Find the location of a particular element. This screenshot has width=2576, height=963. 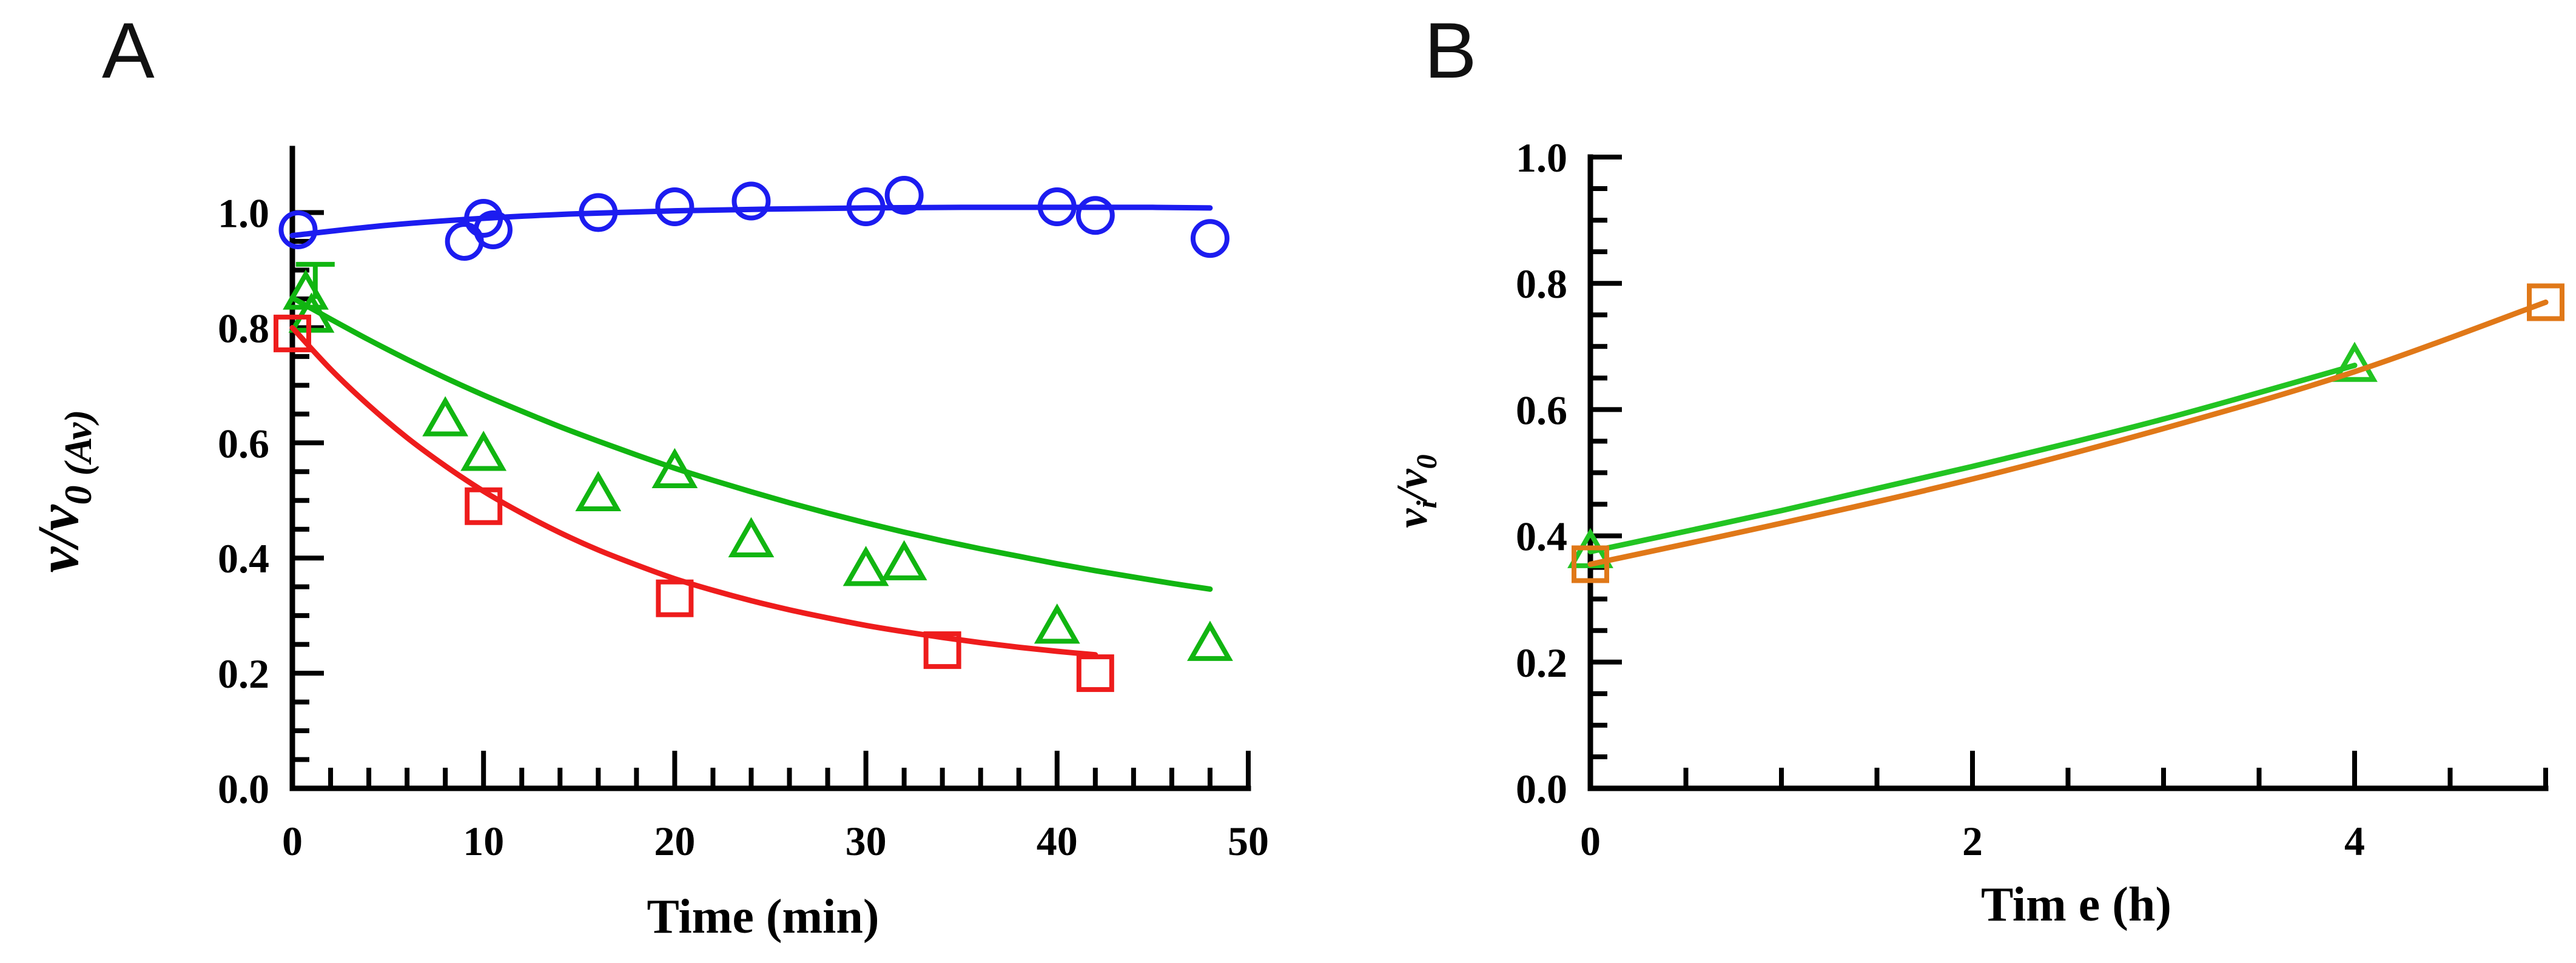

panel-a-x-tick-label: 20 is located at coordinates (674, 841).